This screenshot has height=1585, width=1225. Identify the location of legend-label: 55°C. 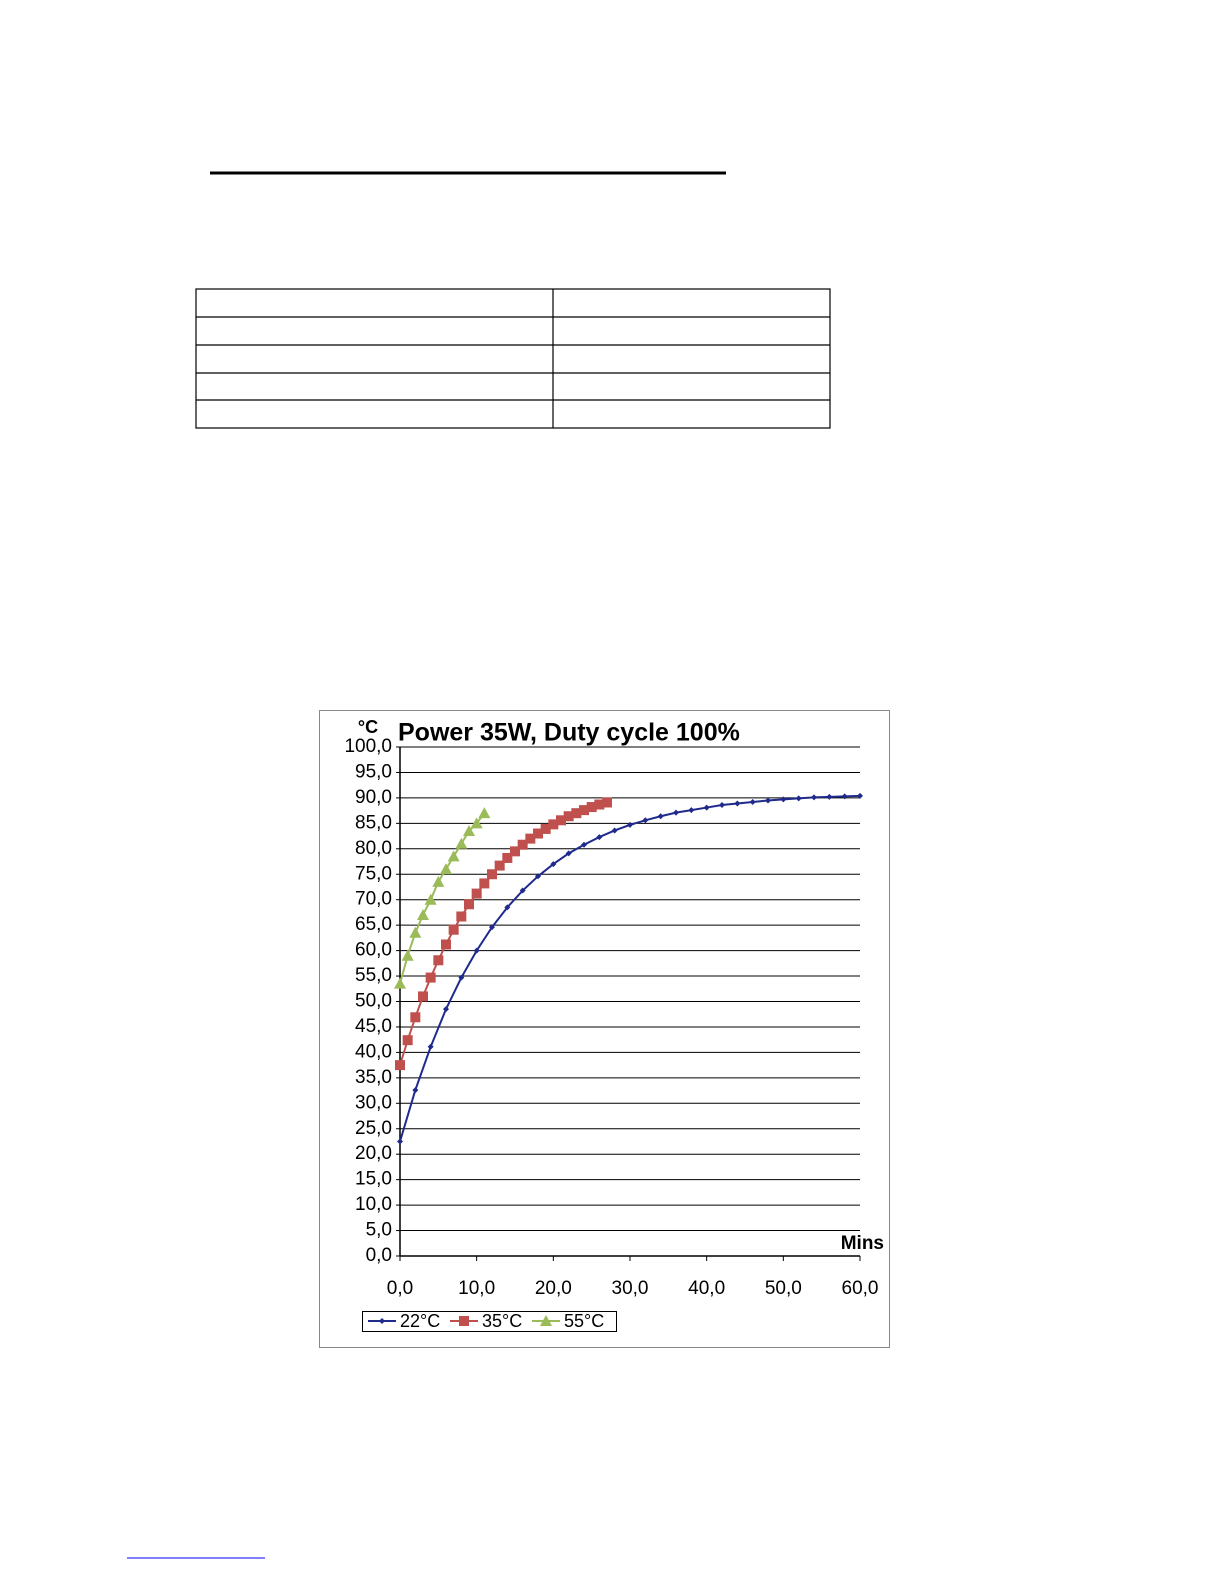
(584, 1321).